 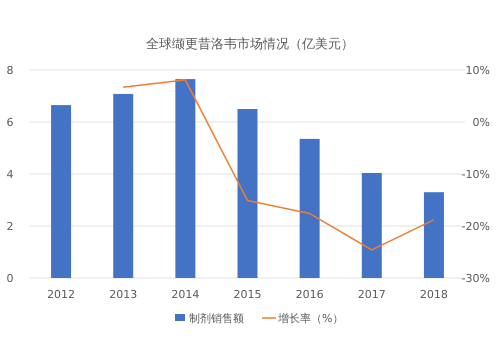 I want to click on x-tick-label: 2016, so click(x=310, y=294).